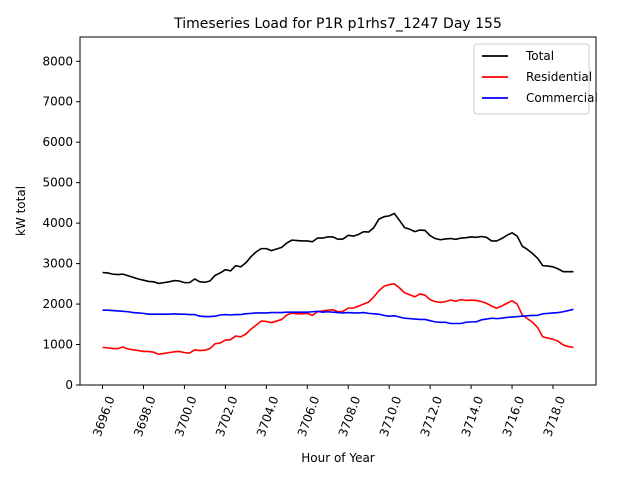 This screenshot has width=640, height=480. I want to click on x-tick-label: 3704.0, so click(268, 416).